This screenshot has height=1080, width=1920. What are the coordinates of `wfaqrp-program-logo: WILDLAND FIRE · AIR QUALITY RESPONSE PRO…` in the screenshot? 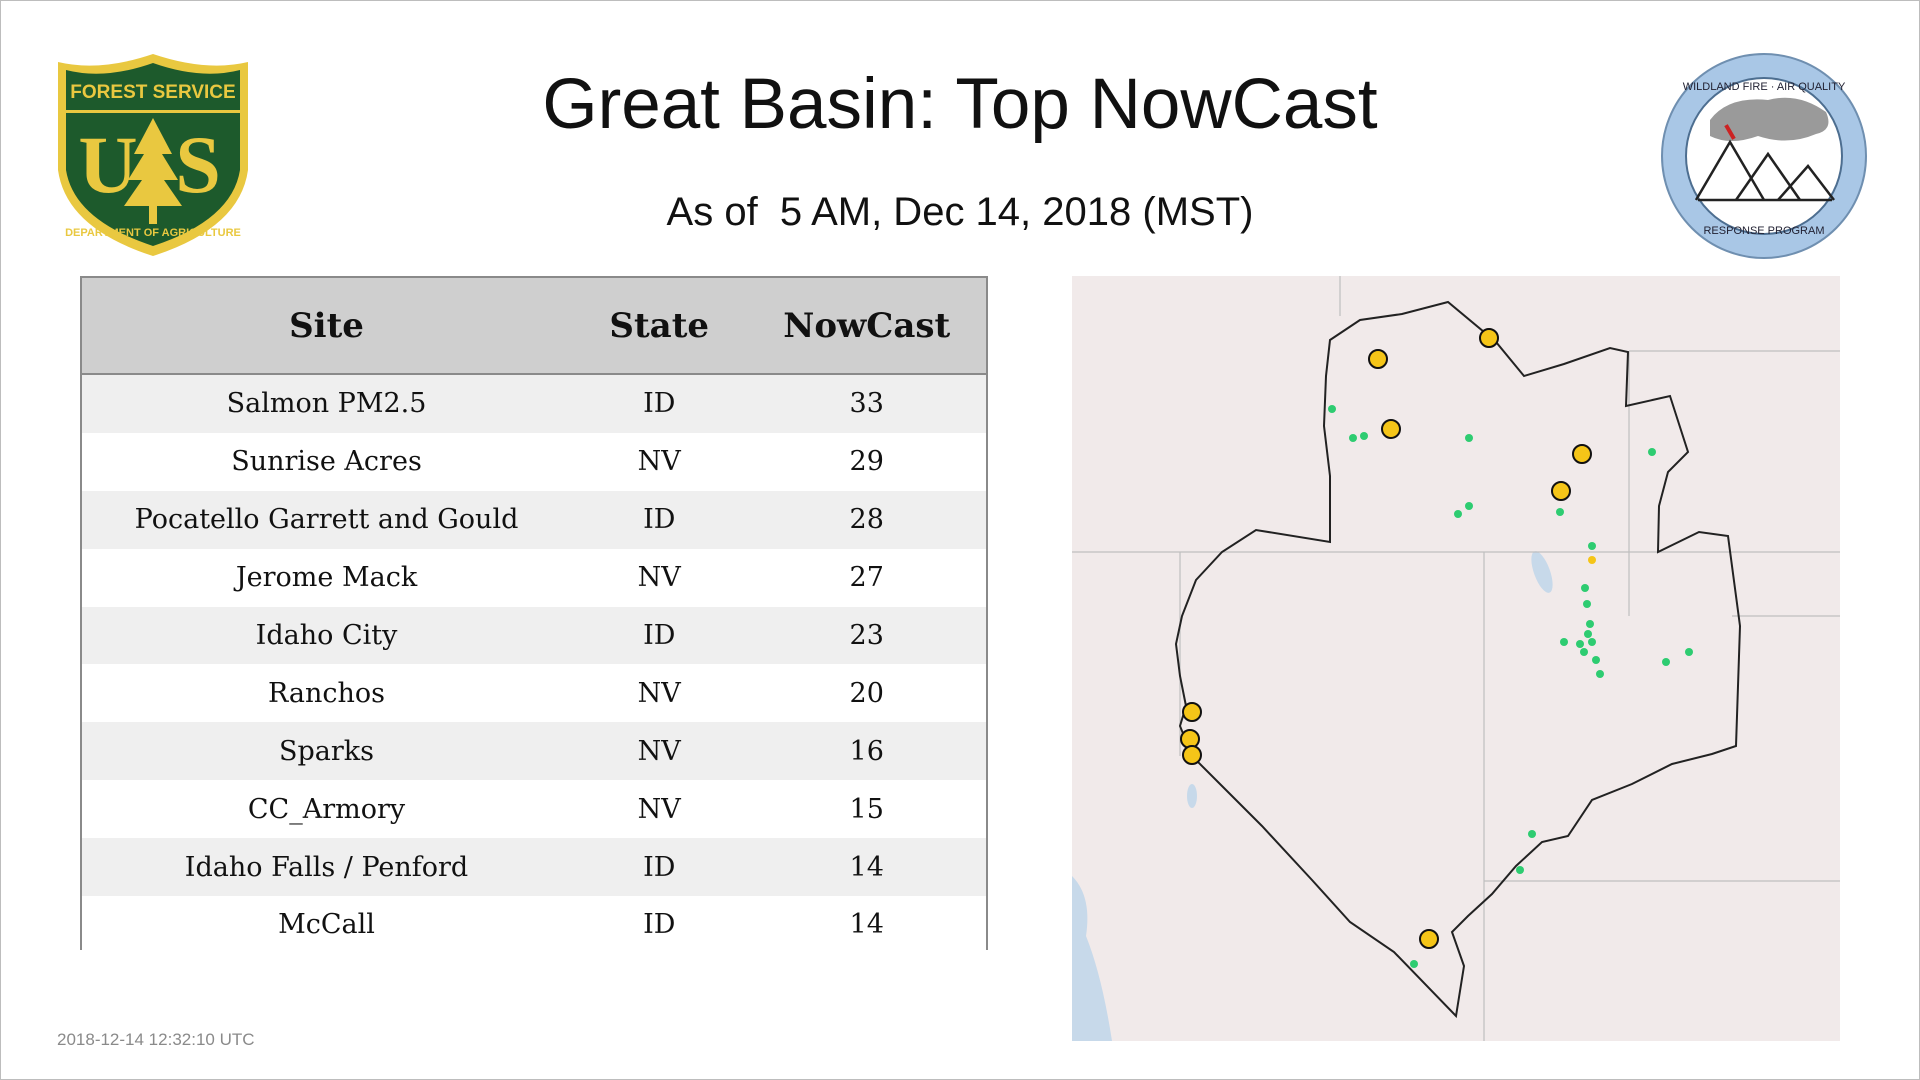 It's located at (1764, 156).